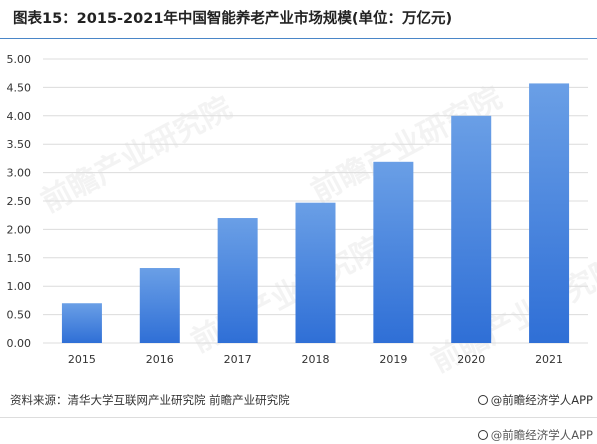 This screenshot has width=597, height=444. Describe the element at coordinates (298, 417) in the screenshot. I see `footer-divider` at that location.